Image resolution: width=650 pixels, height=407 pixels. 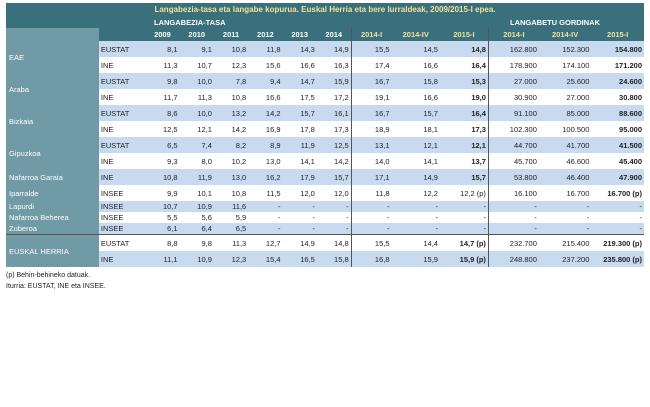 What do you see at coordinates (464, 161) in the screenshot?
I see `data-cell: 13,7` at bounding box center [464, 161].